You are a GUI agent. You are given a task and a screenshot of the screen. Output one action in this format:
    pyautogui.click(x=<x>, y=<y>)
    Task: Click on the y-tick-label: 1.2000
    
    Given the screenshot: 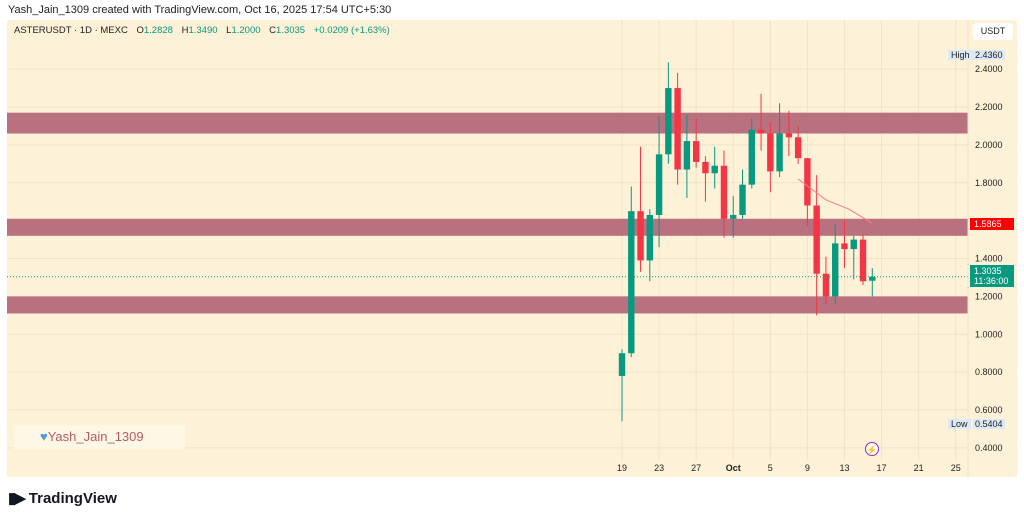 What is the action you would take?
    pyautogui.click(x=989, y=296)
    